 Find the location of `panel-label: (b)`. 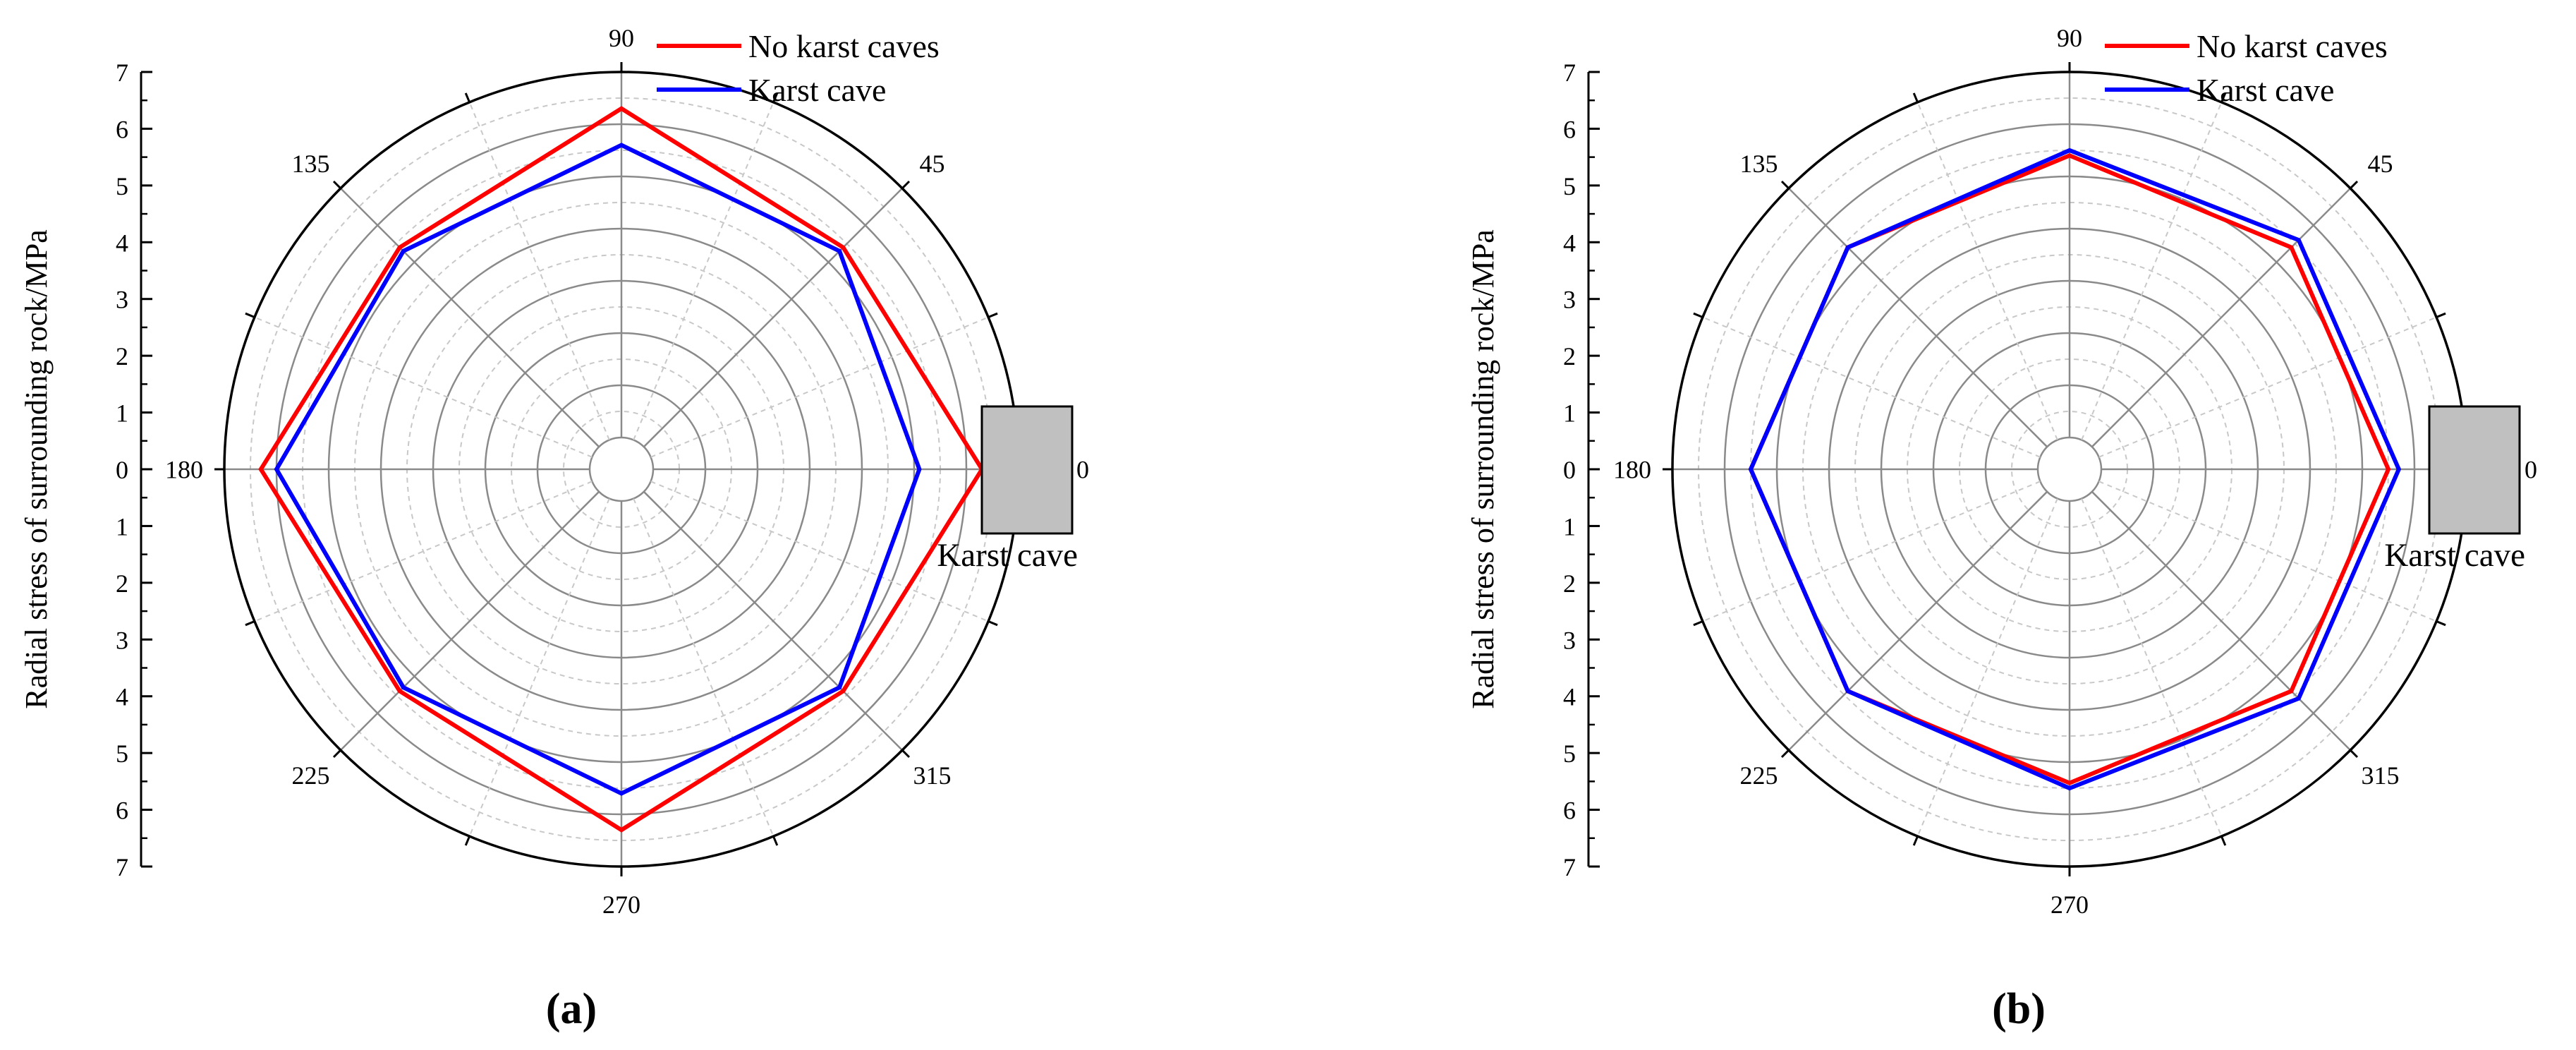

panel-label: (b) is located at coordinates (2019, 1009).